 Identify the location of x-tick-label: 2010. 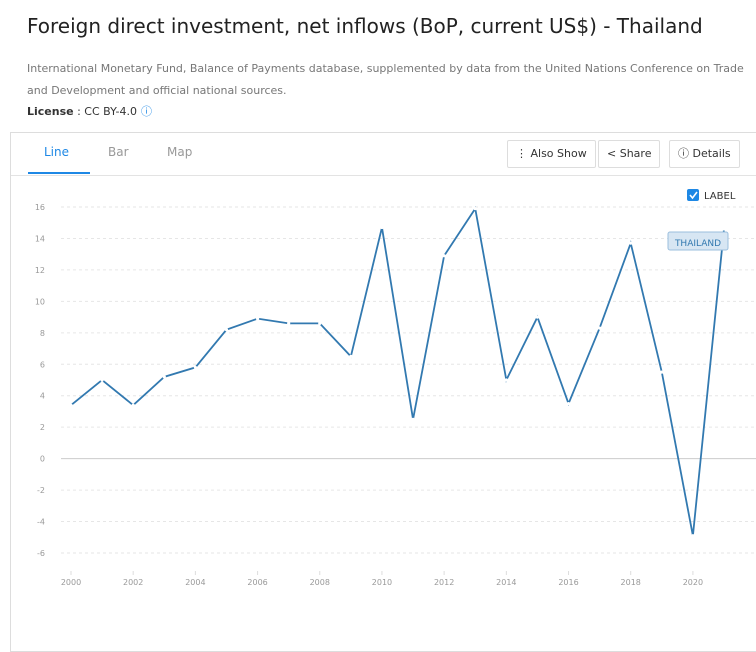
(382, 582).